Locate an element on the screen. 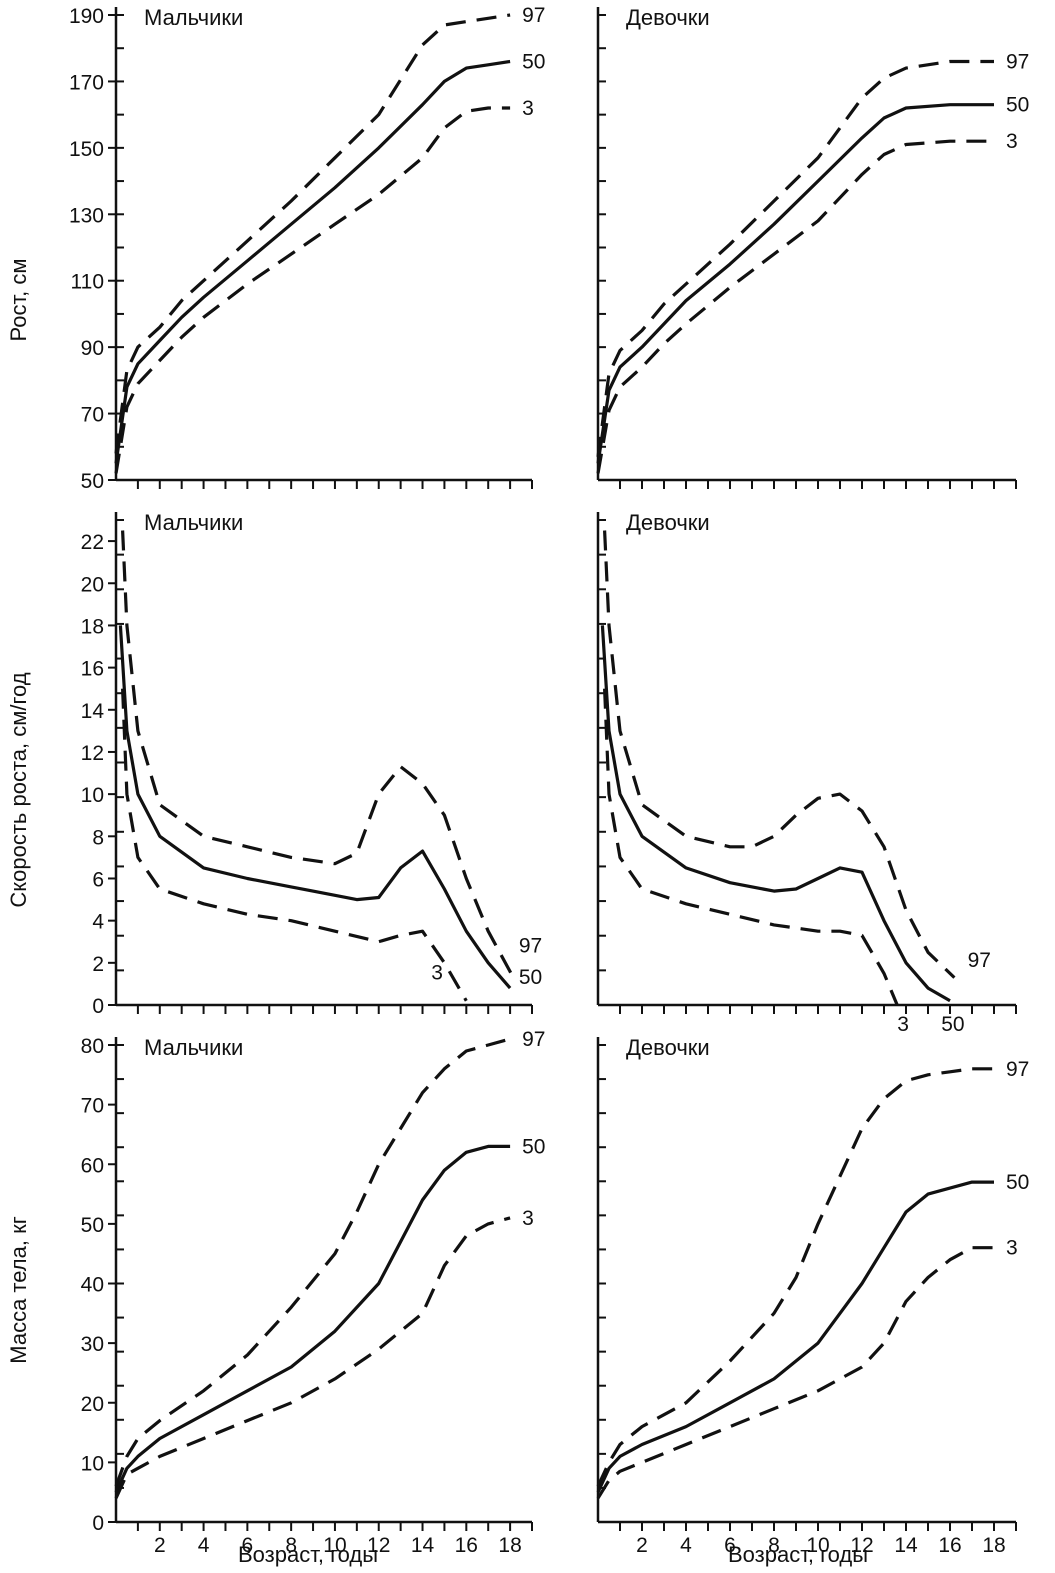 The width and height of the screenshot is (1055, 1573). y-axis-label-weight: Масса тела, кг is located at coordinates (18, 1289).